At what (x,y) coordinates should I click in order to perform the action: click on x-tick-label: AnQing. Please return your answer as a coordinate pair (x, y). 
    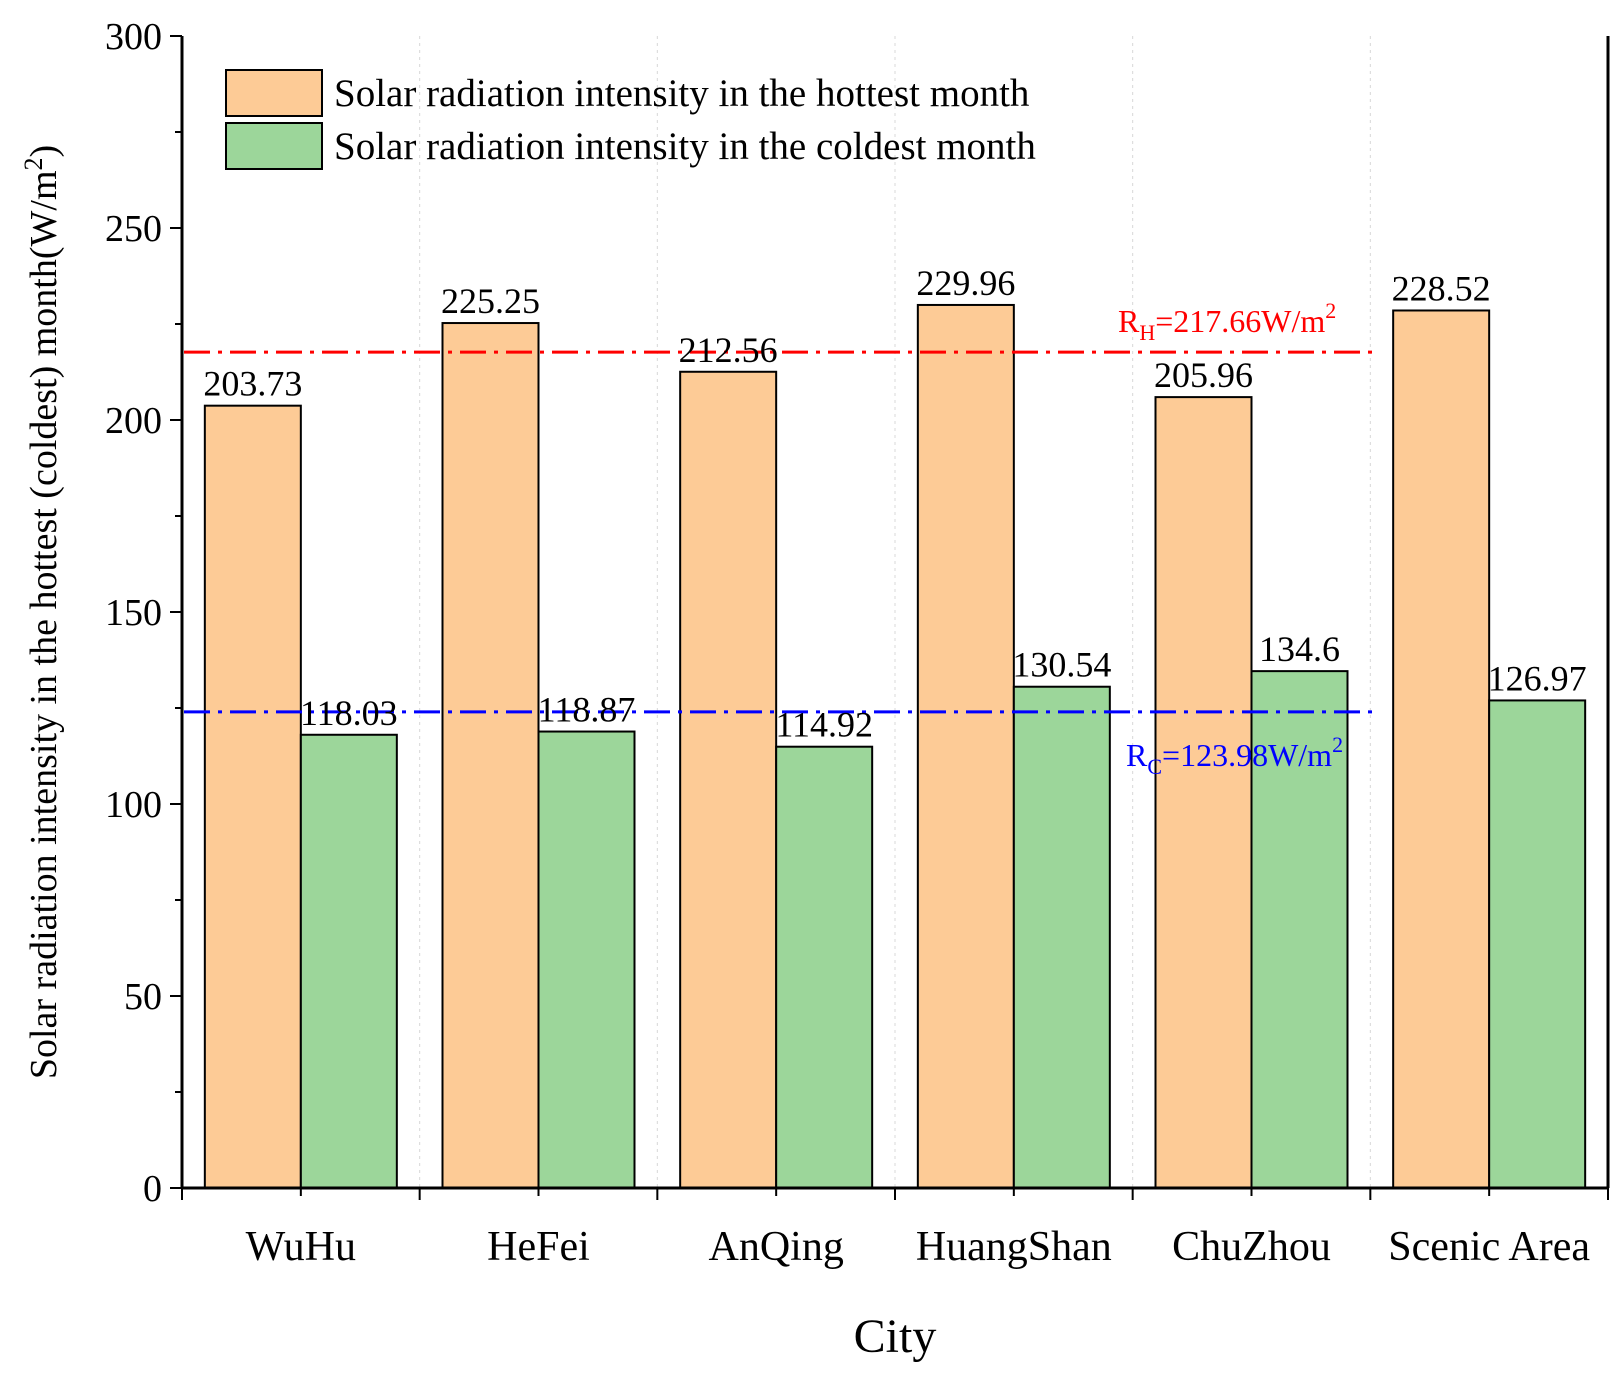
    Looking at the image, I should click on (775, 1247).